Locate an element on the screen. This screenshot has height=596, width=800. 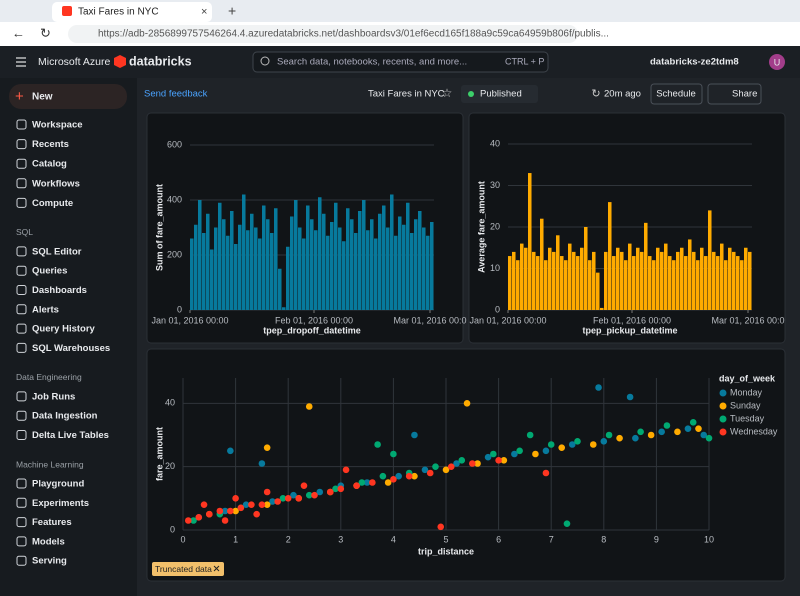
reload-button: ↻ is located at coordinates (45, 32).